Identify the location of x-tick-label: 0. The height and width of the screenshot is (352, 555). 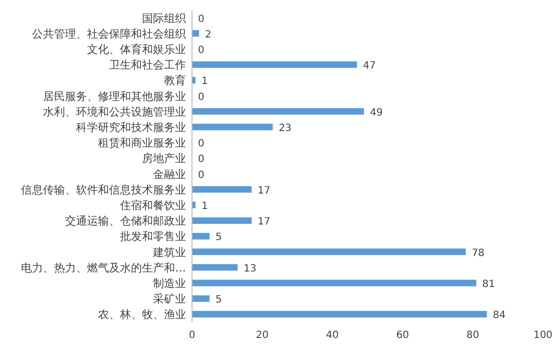
(192, 335).